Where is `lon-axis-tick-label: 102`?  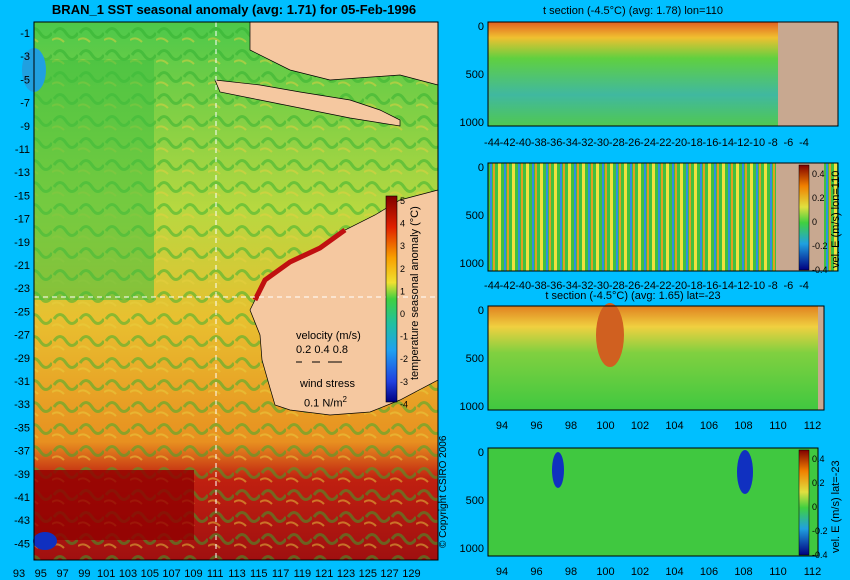 lon-axis-tick-label: 102 is located at coordinates (640, 426).